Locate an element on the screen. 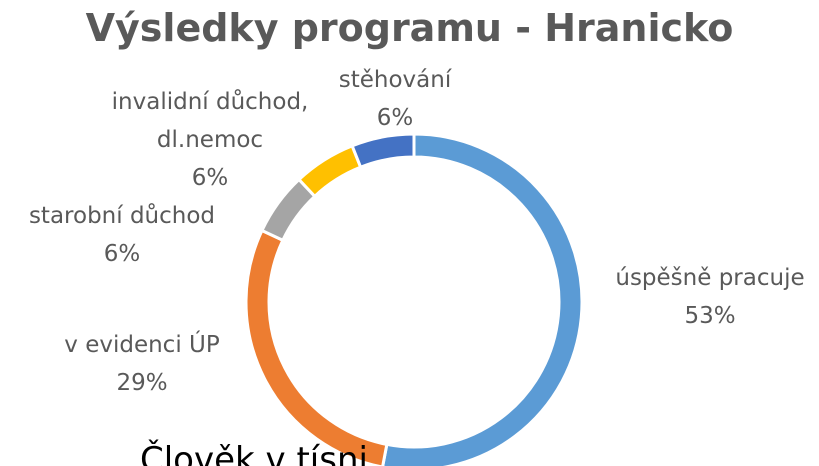  category-label: v evidenci ÚP is located at coordinates (142, 345).